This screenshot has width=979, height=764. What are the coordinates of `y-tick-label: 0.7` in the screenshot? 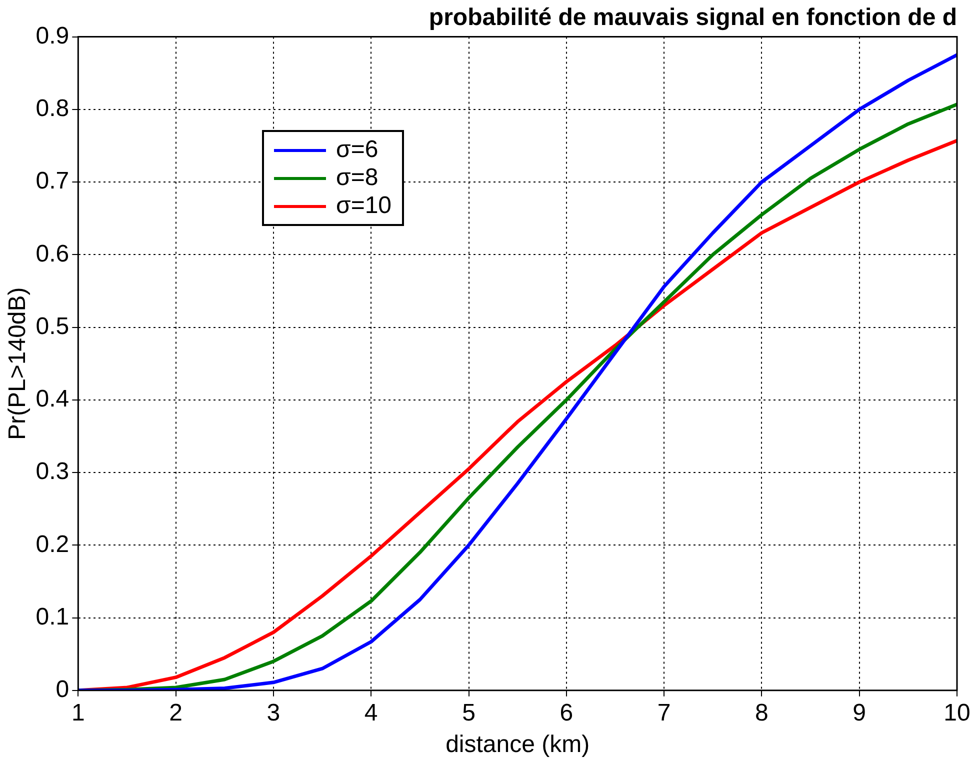 It's located at (53, 181).